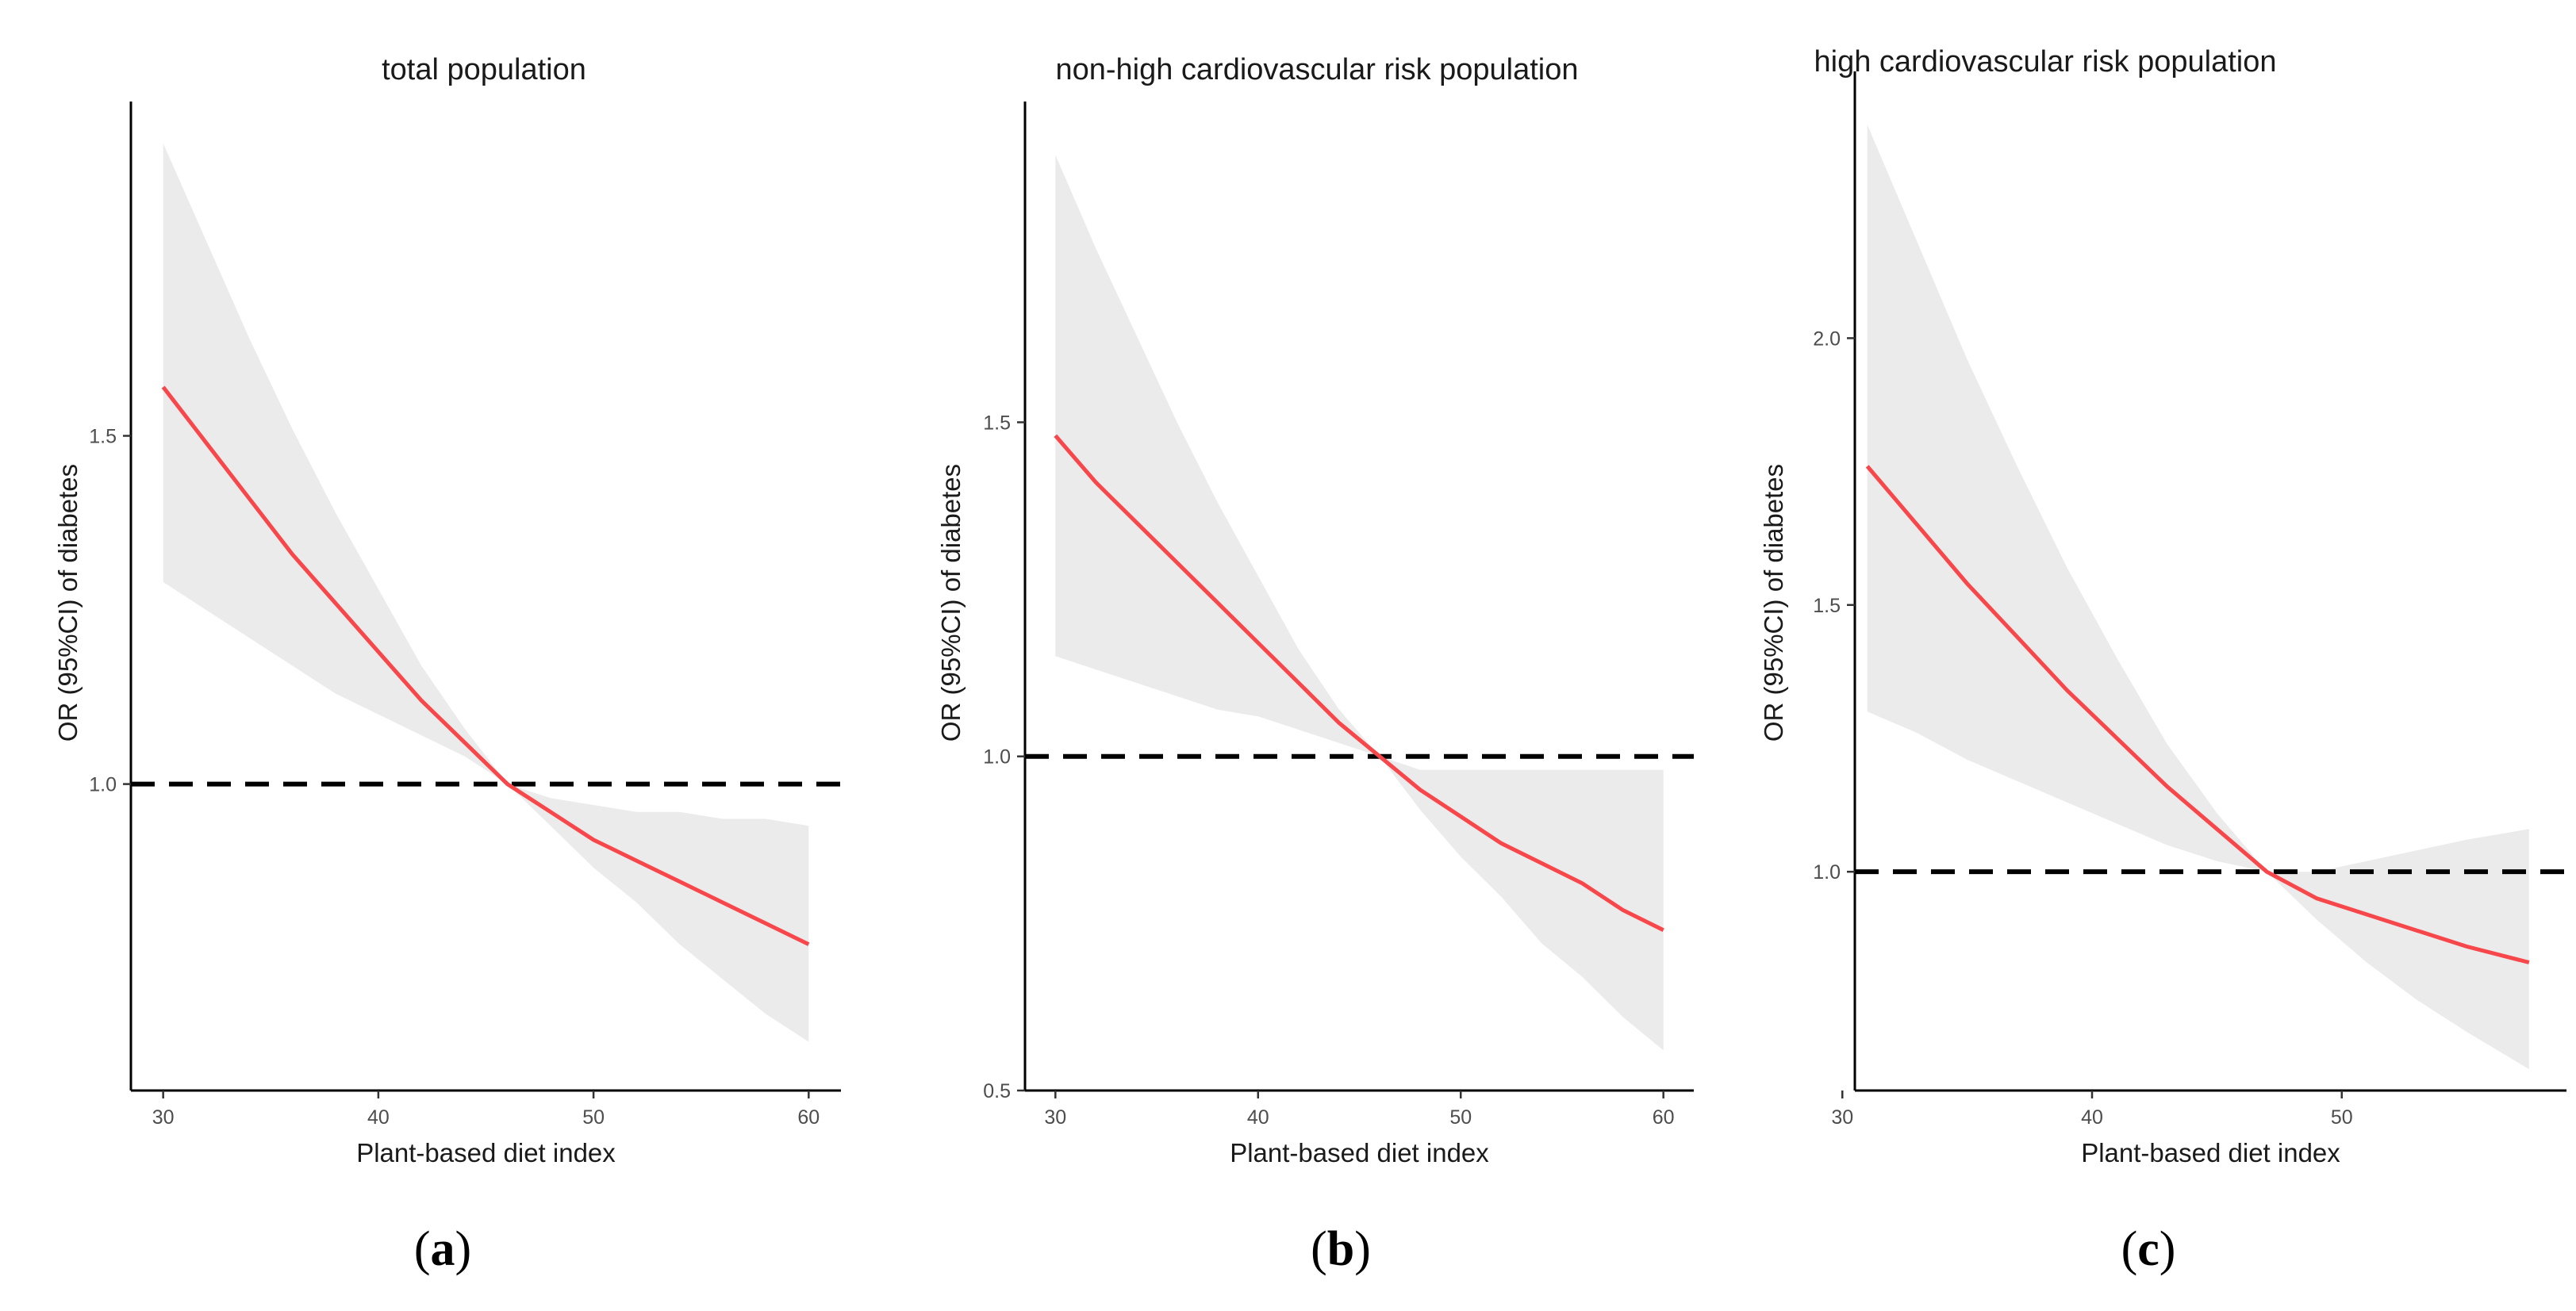 The image size is (2576, 1311). I want to click on chart-title: high cardiovascular risk population, so click(2045, 62).